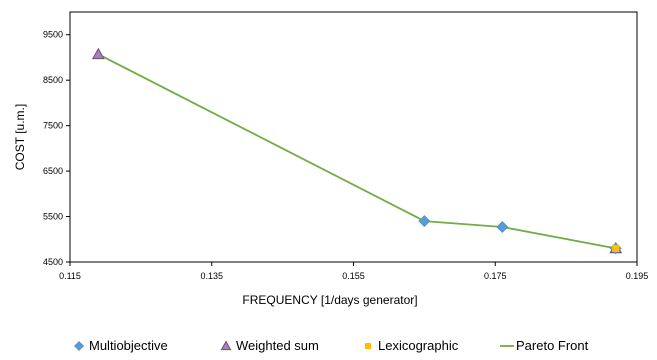  I want to click on x-axis-ticks: 0.115 0.135 0.155 0.175 0.195, so click(353, 271).